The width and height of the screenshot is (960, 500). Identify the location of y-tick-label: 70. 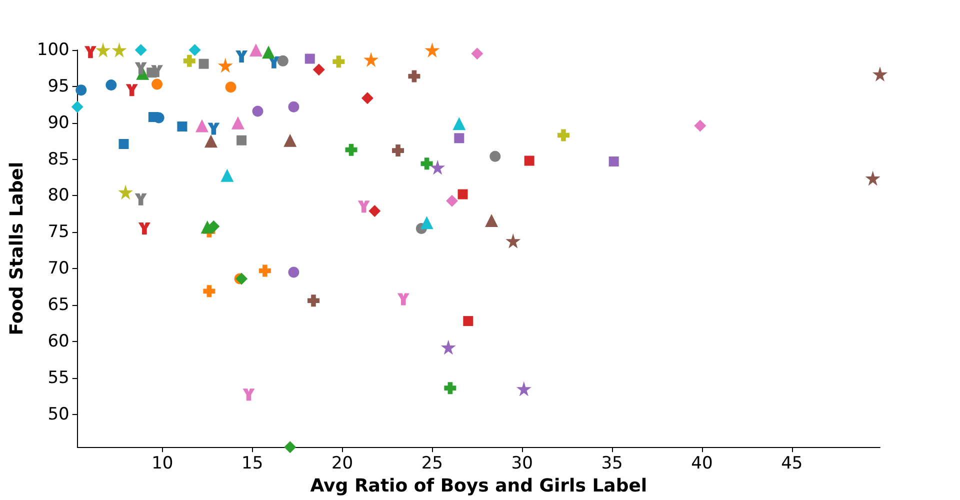
(59, 268).